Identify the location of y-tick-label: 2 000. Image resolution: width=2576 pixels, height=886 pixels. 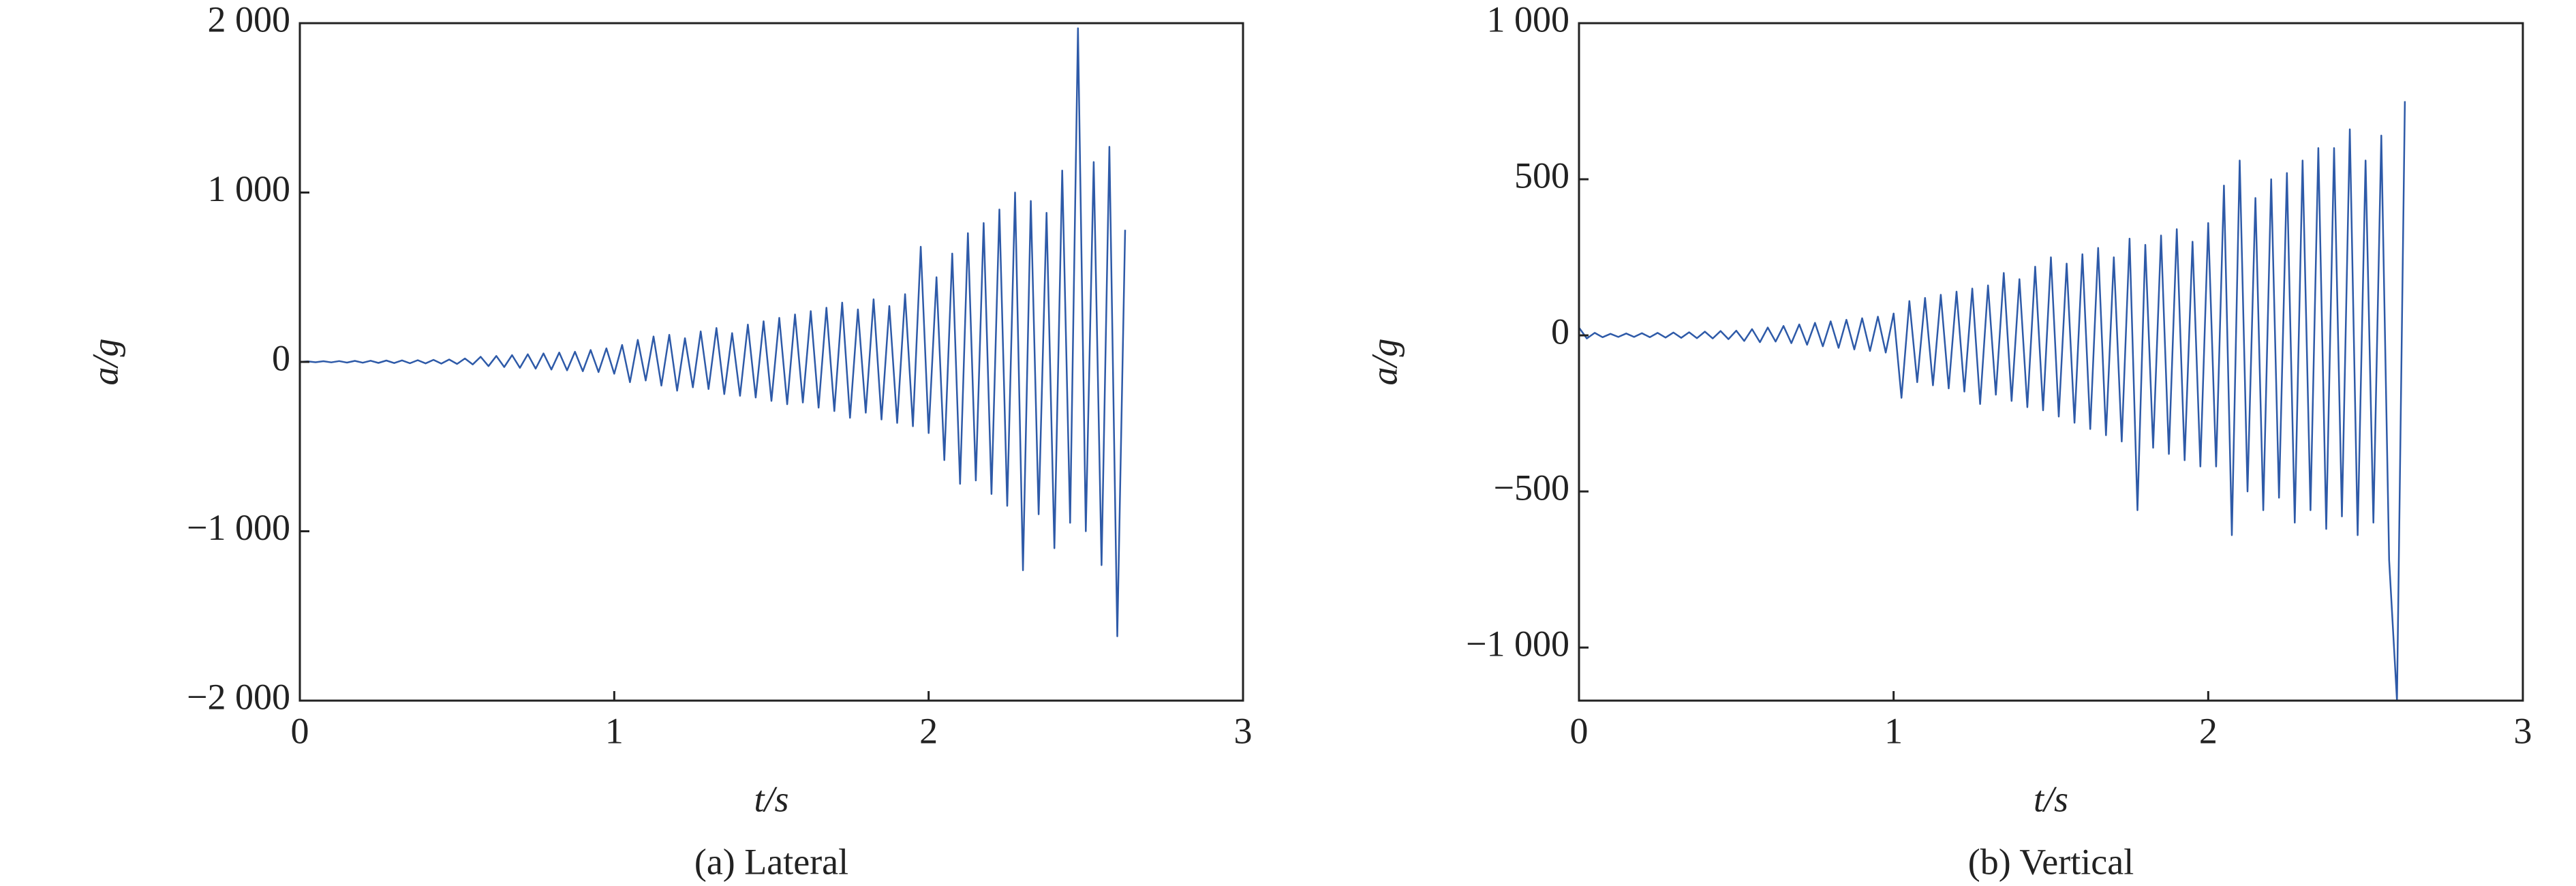
(249, 20).